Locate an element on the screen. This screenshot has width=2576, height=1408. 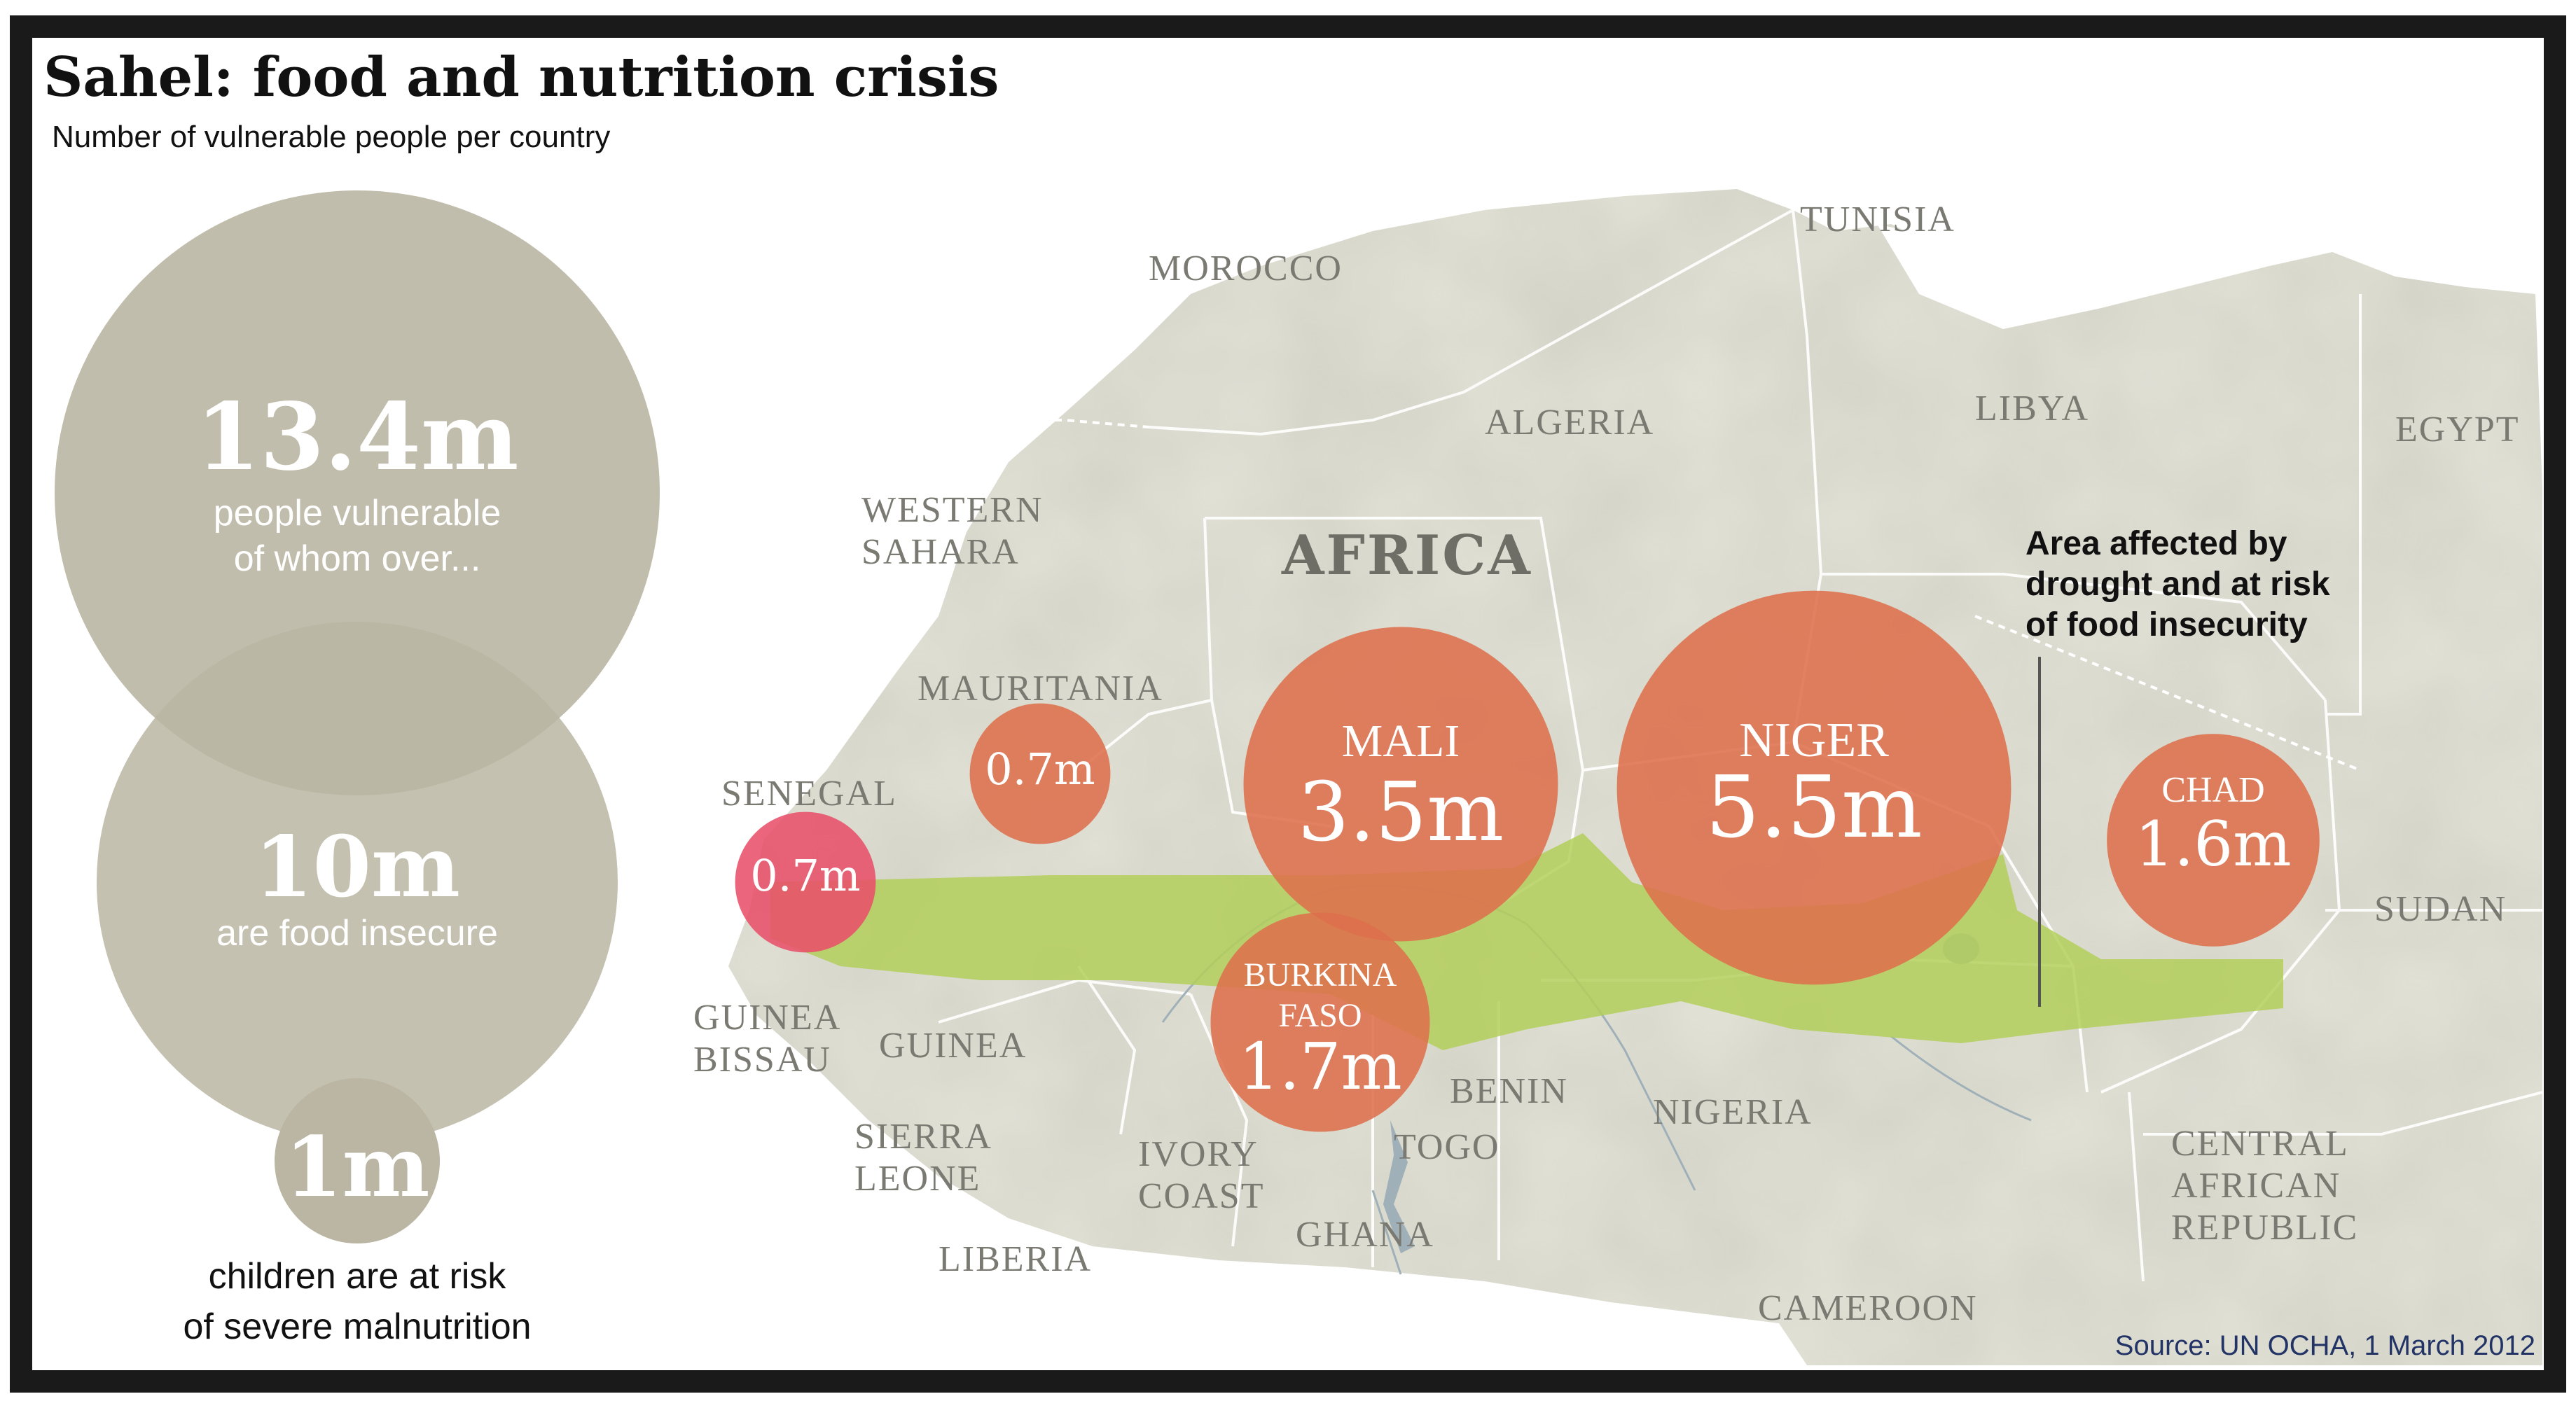
label-morocco: MOROCCO is located at coordinates (1246, 268).